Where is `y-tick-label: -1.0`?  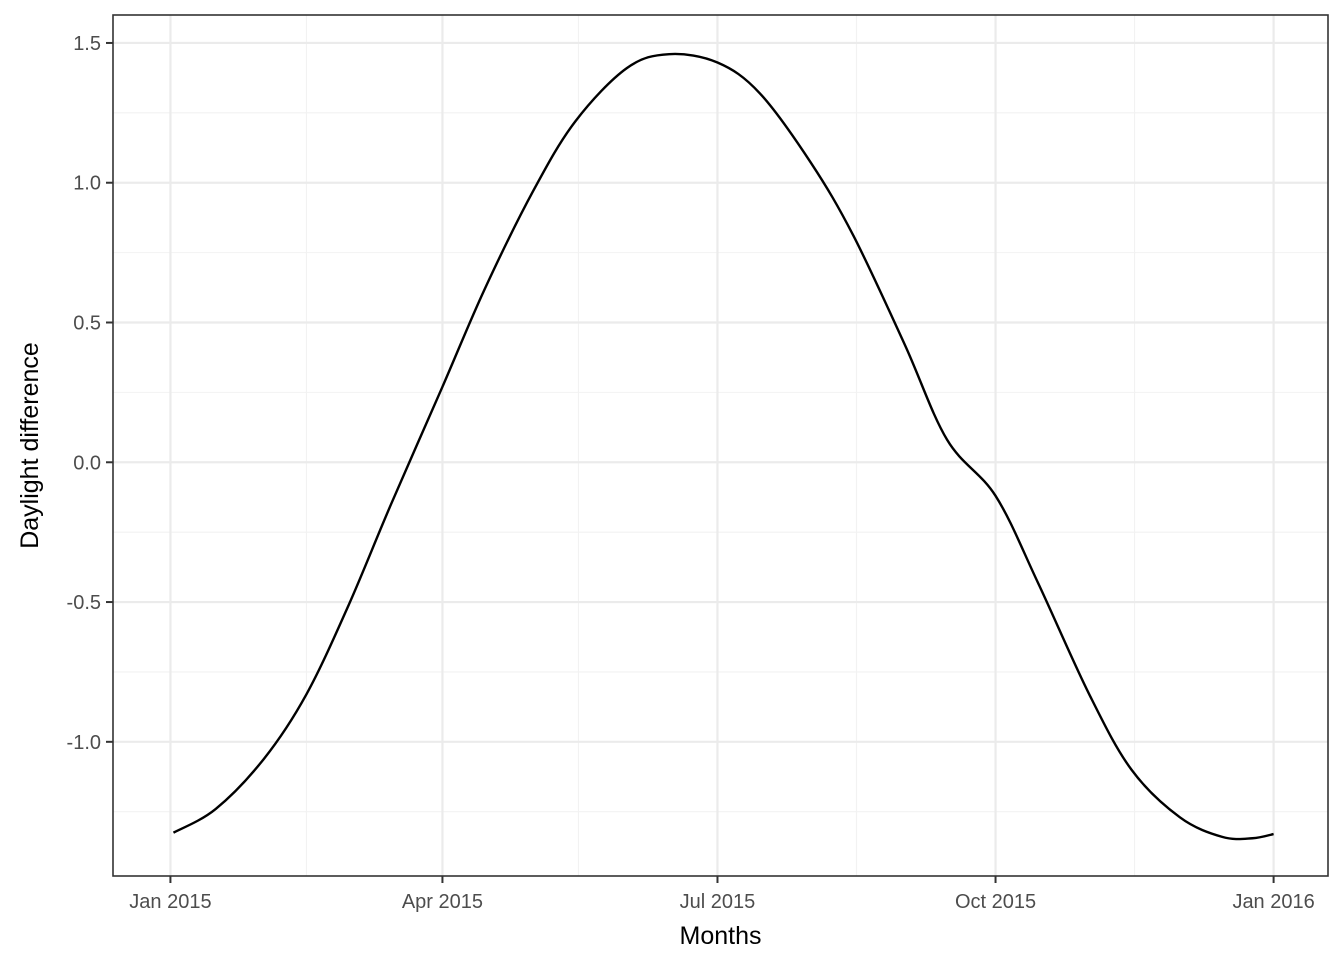
y-tick-label: -1.0 is located at coordinates (84, 743).